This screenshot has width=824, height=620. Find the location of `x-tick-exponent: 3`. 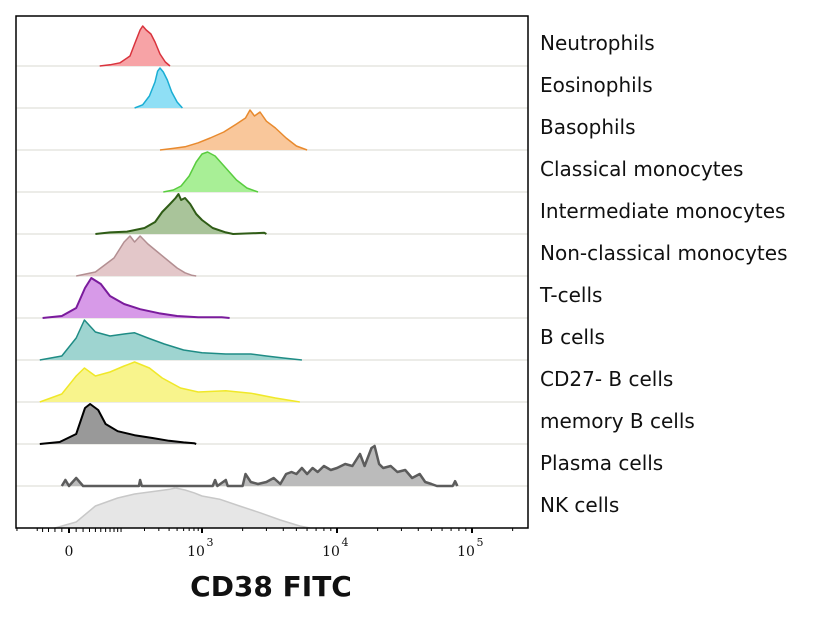

x-tick-exponent: 3 is located at coordinates (210, 542).